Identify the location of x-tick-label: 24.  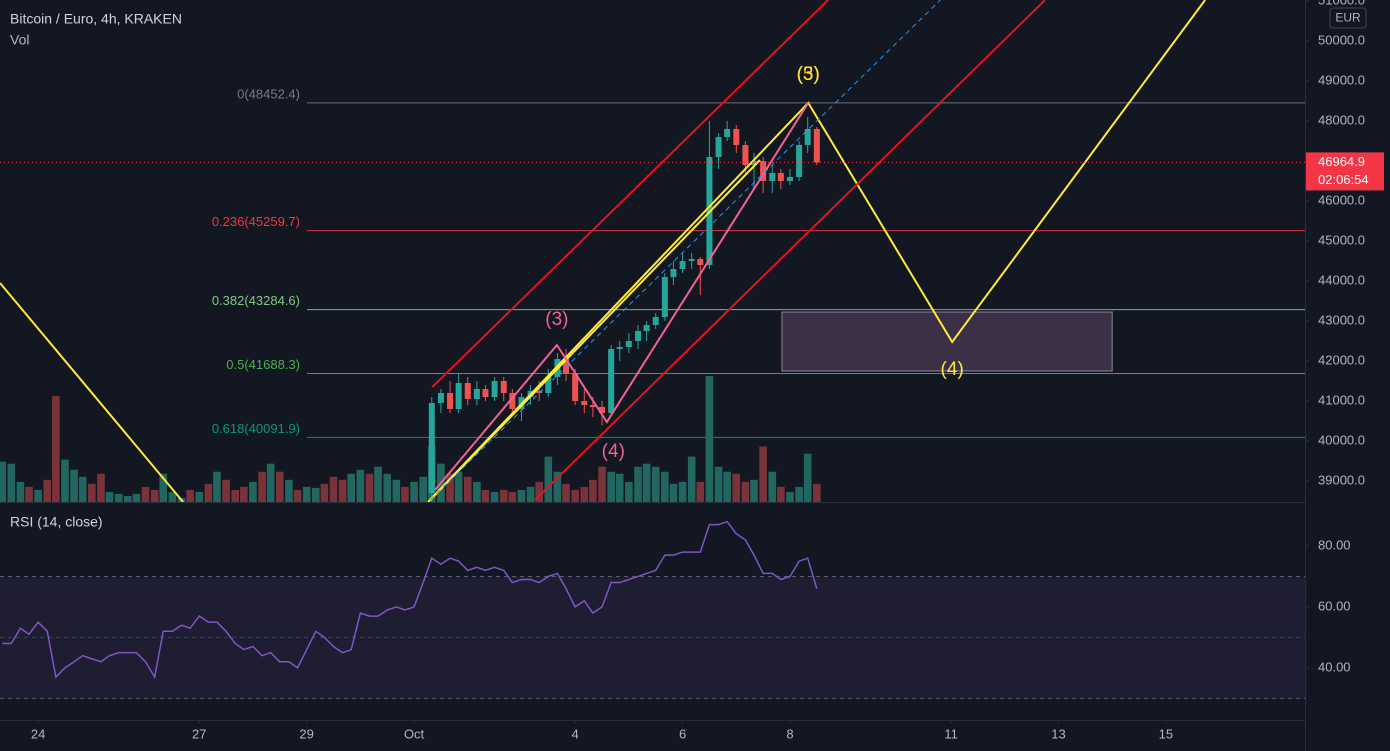
(38, 733).